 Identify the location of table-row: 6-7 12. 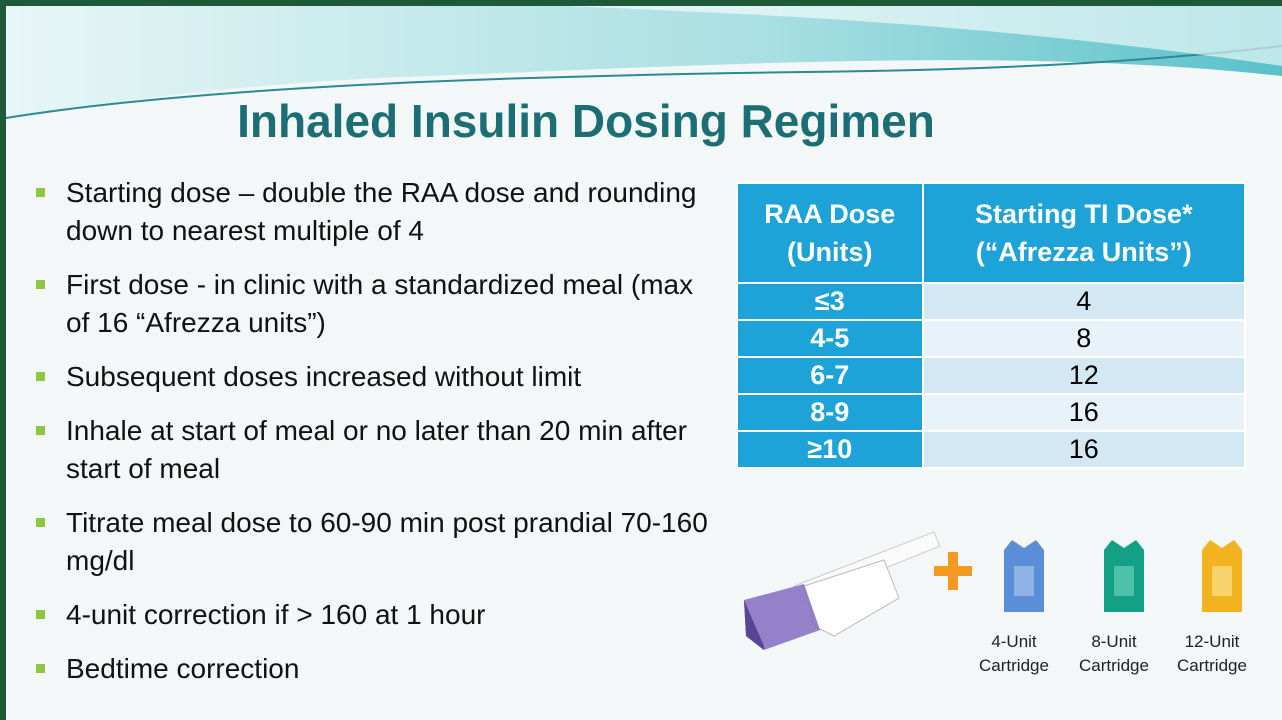
(991, 375).